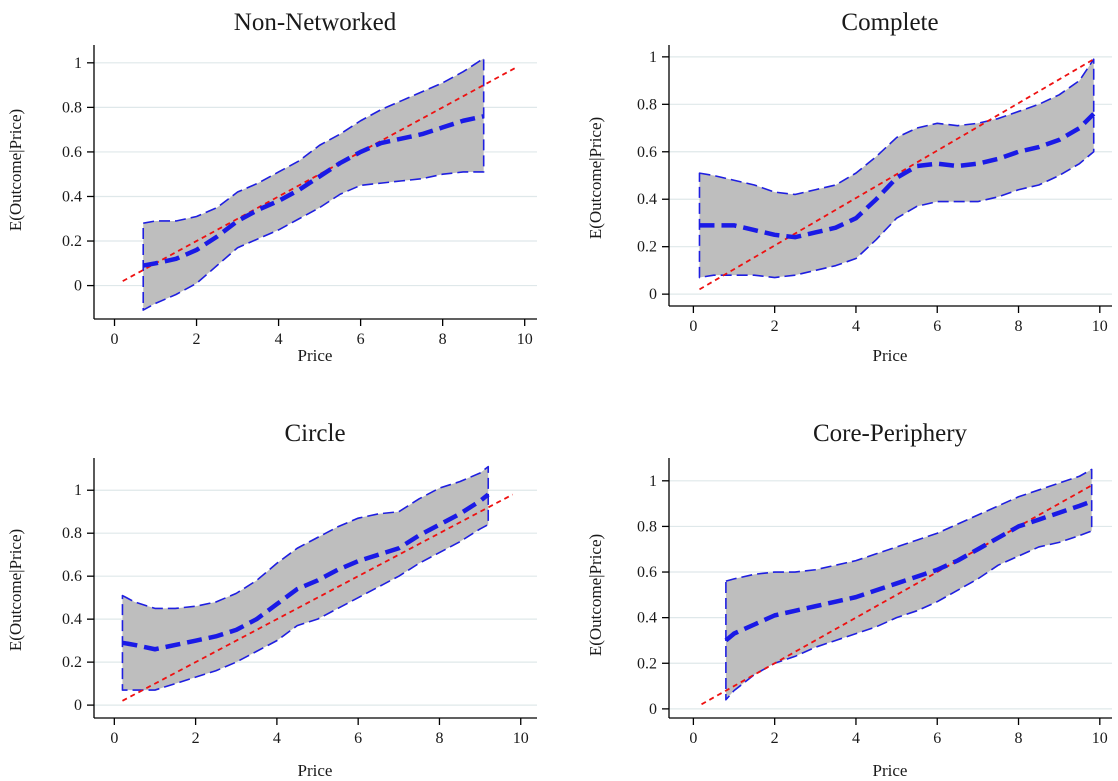 Image resolution: width=1118 pixels, height=781 pixels. What do you see at coordinates (889, 22) in the screenshot?
I see `panel-title: Complete` at bounding box center [889, 22].